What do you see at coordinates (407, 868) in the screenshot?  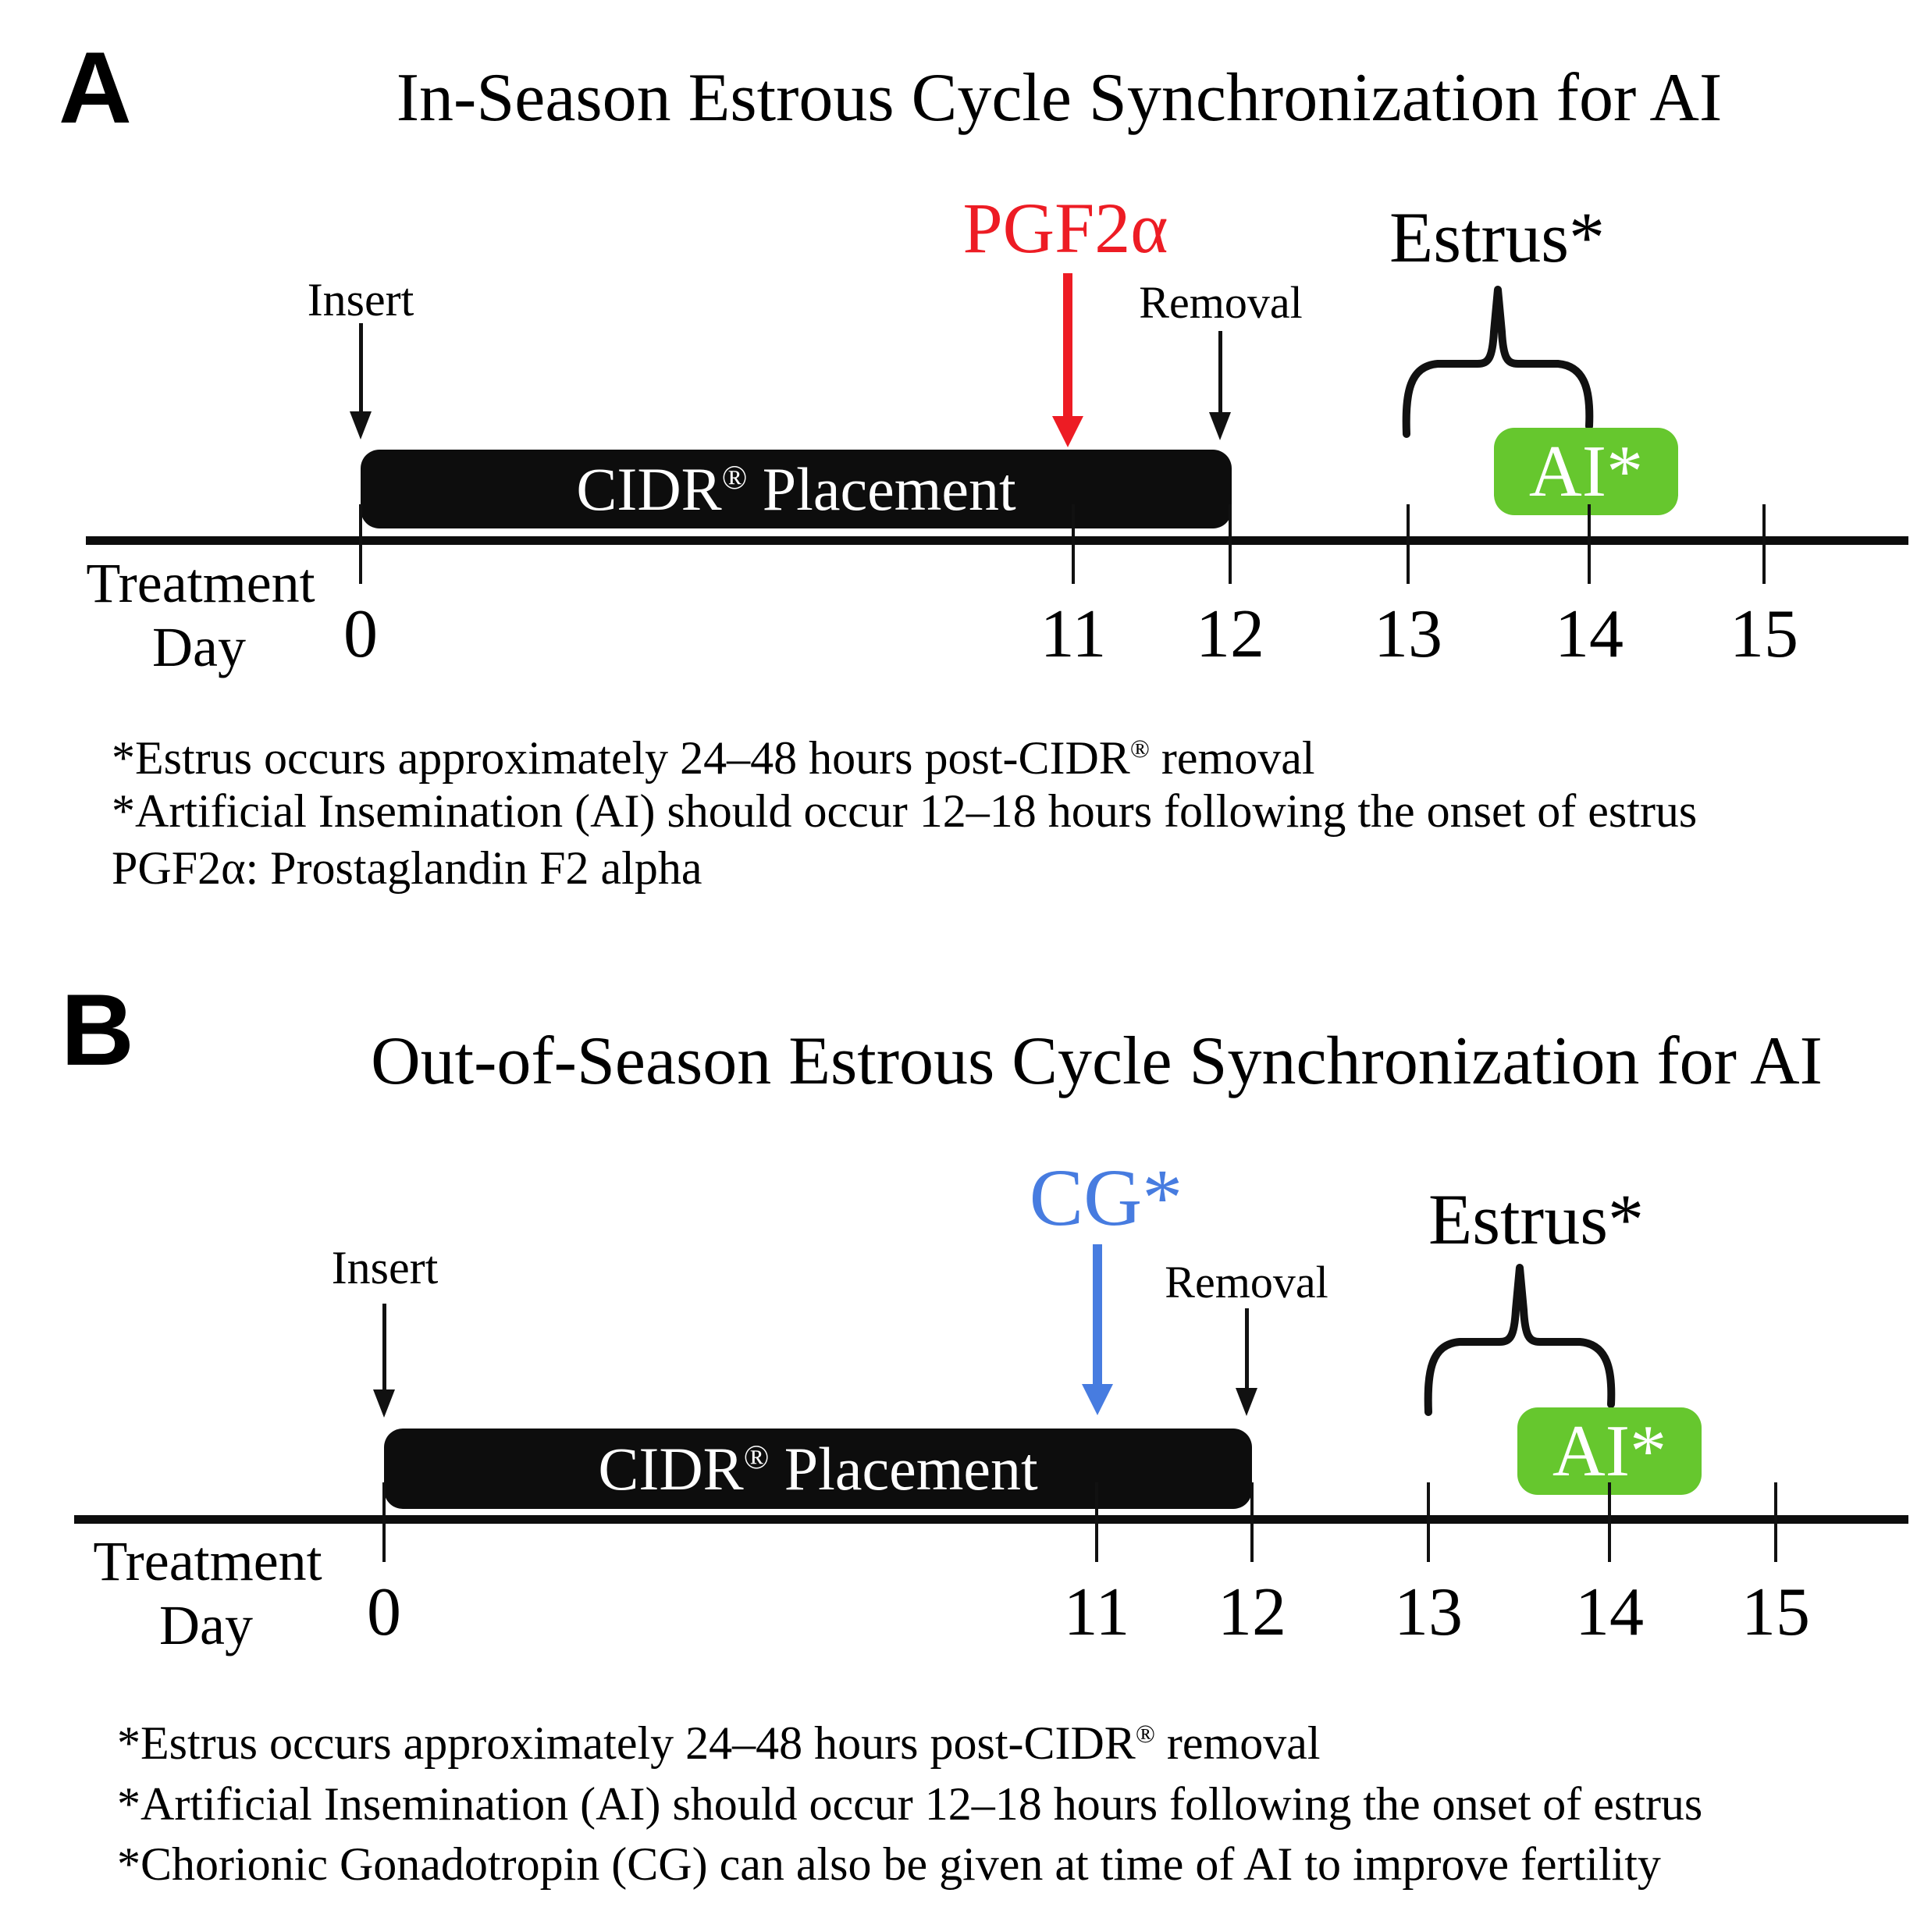 I see `footnote-line: PGF2α: Prostaglandin F2 alpha` at bounding box center [407, 868].